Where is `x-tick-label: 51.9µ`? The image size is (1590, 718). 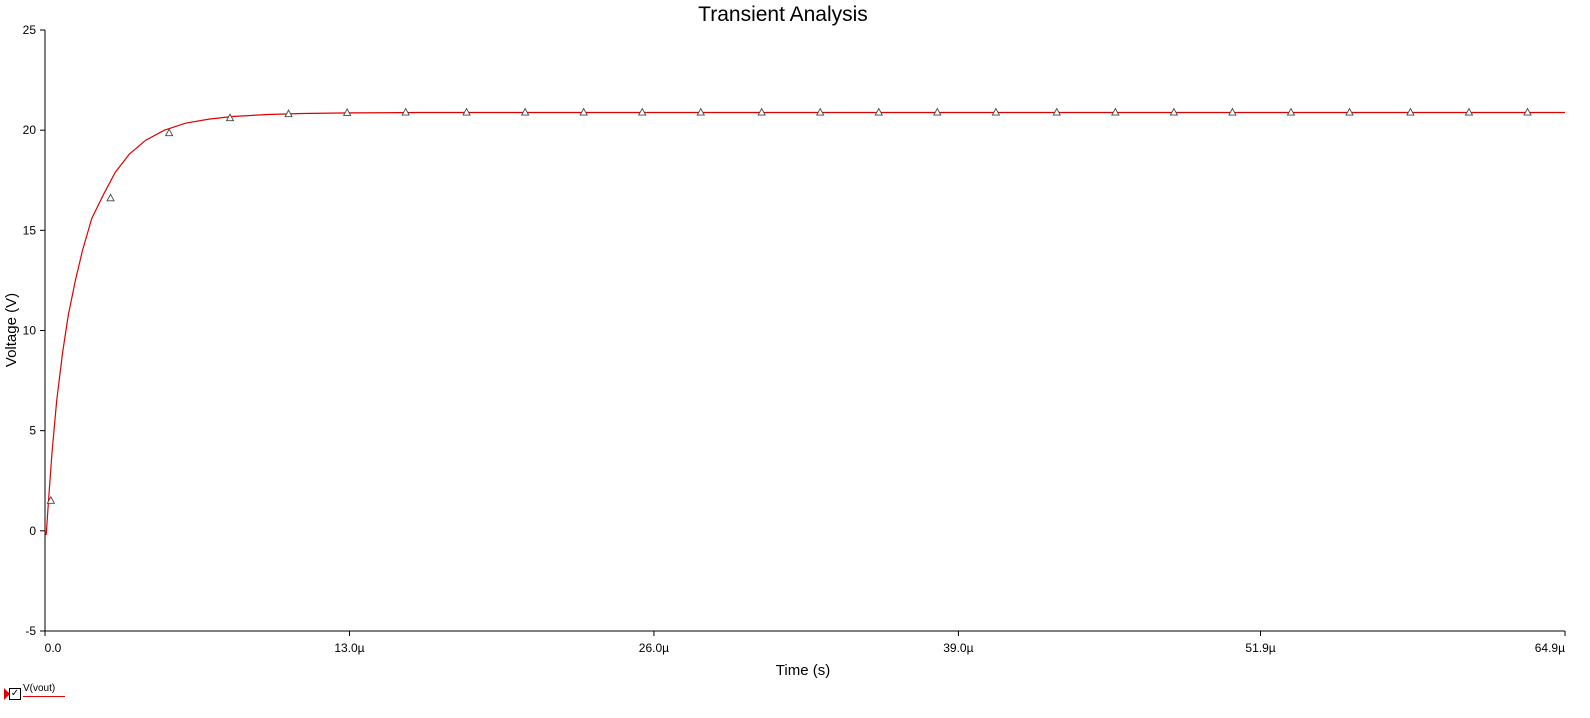 x-tick-label: 51.9µ is located at coordinates (1260, 648).